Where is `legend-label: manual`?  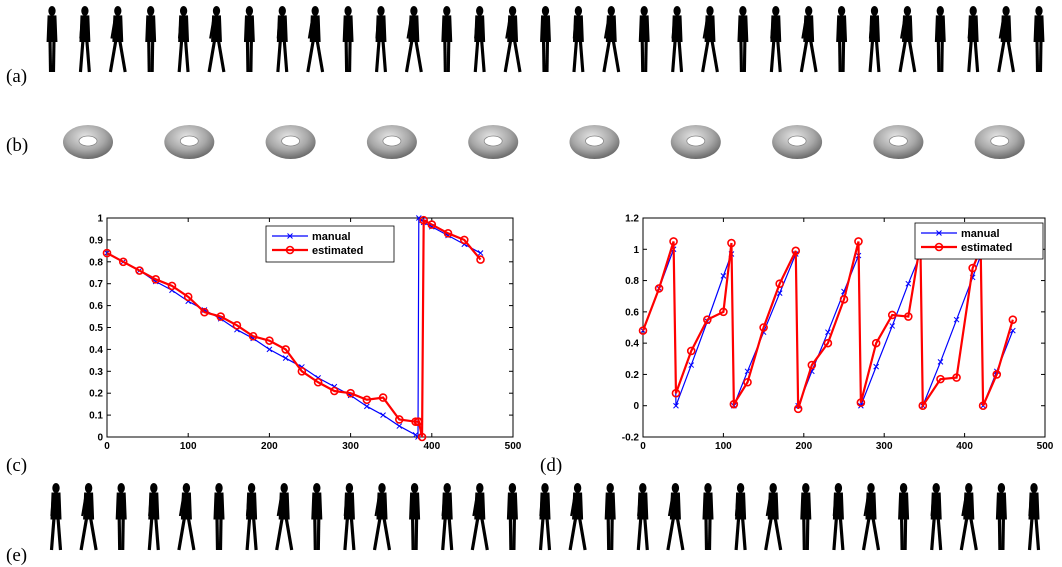 legend-label: manual is located at coordinates (980, 234).